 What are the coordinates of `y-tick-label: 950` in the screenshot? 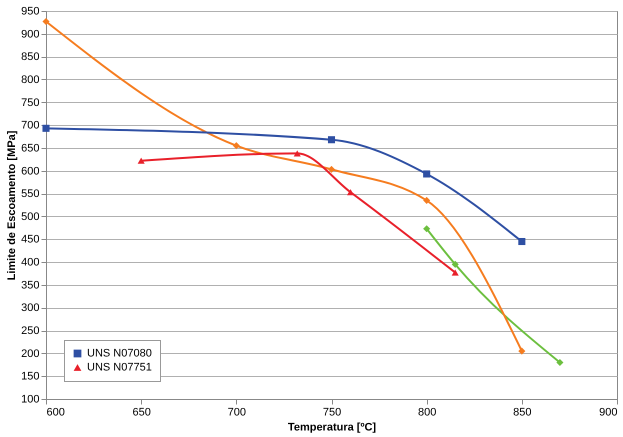 It's located at (30, 12).